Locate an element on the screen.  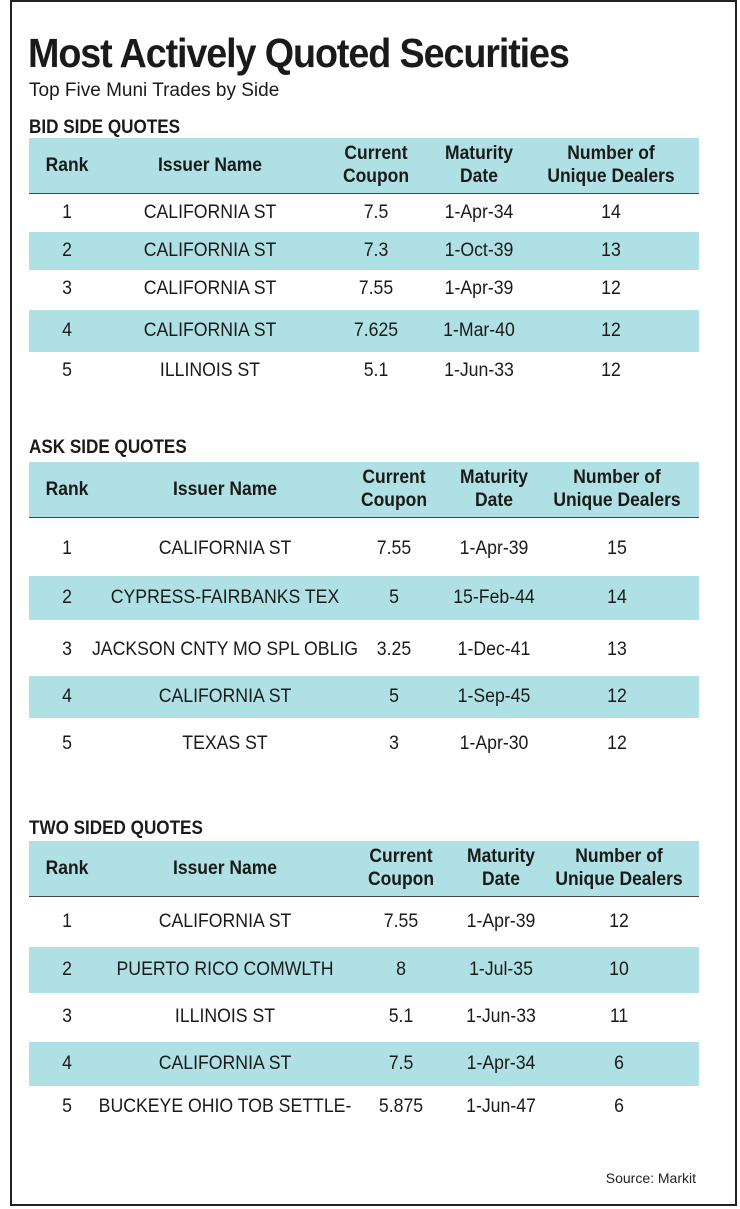
unique-dealers-header-line: Number of is located at coordinates (619, 856).